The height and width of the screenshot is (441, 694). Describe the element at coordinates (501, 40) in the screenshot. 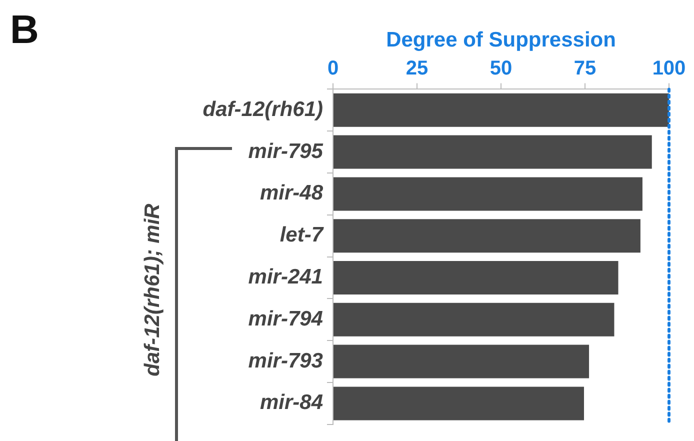

I see `x-axis-title: Degree of Suppression` at that location.